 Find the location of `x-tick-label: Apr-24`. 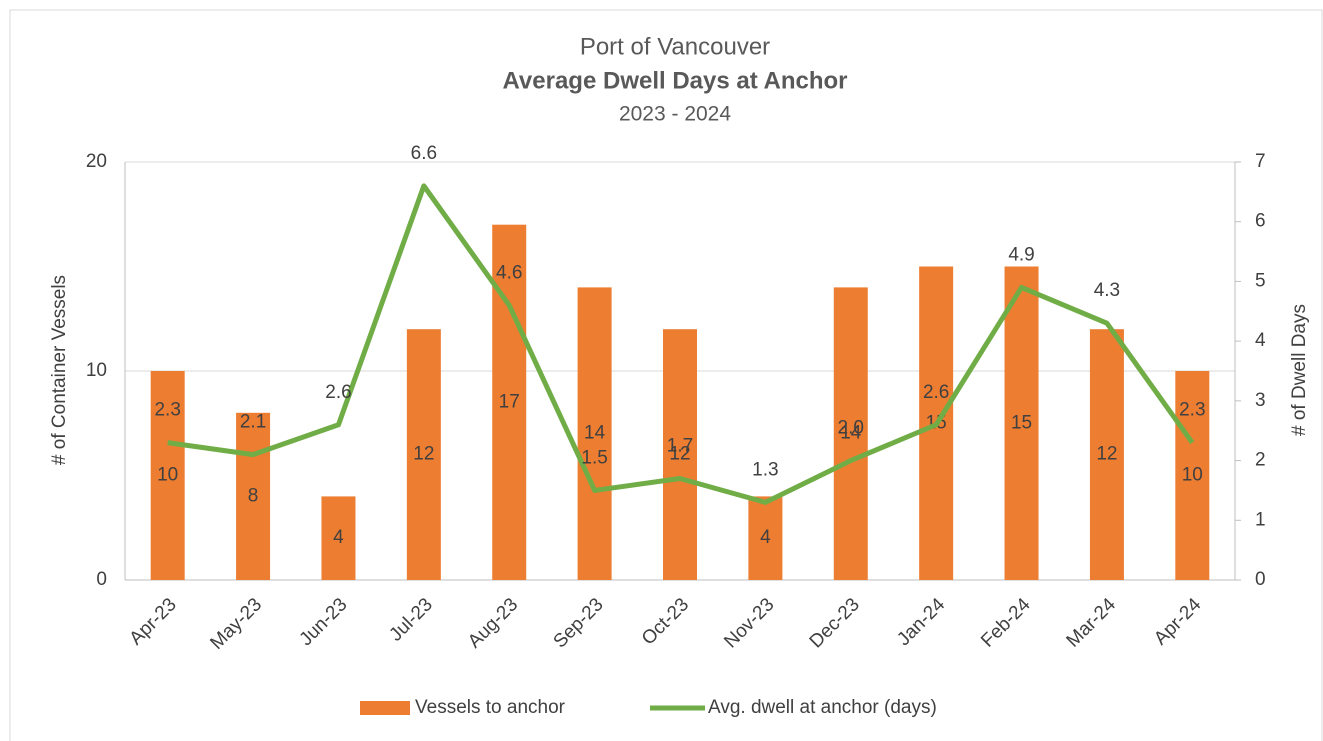

x-tick-label: Apr-24 is located at coordinates (1177, 621).